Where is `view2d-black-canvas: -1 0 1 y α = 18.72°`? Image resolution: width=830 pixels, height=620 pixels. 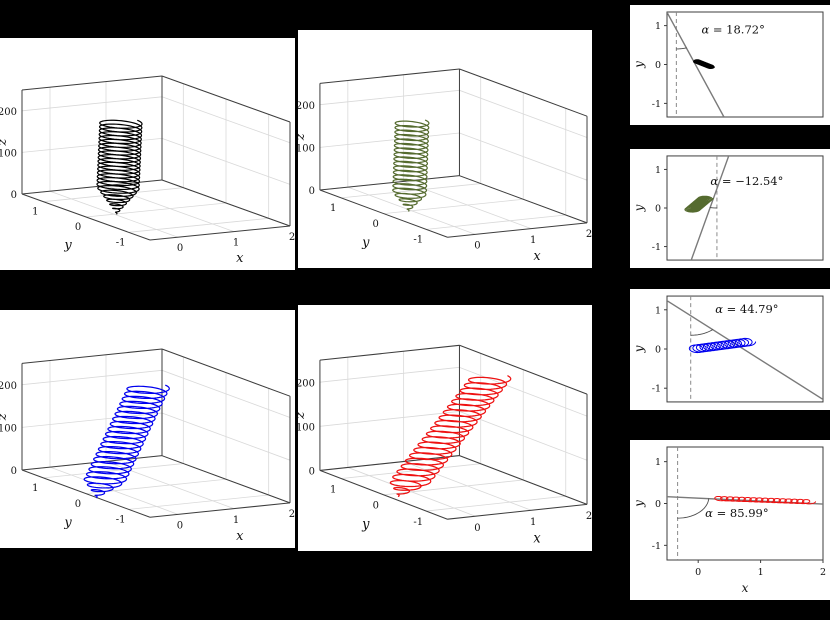 view2d-black-canvas: -1 0 1 y α = 18.72° is located at coordinates (728, 64).